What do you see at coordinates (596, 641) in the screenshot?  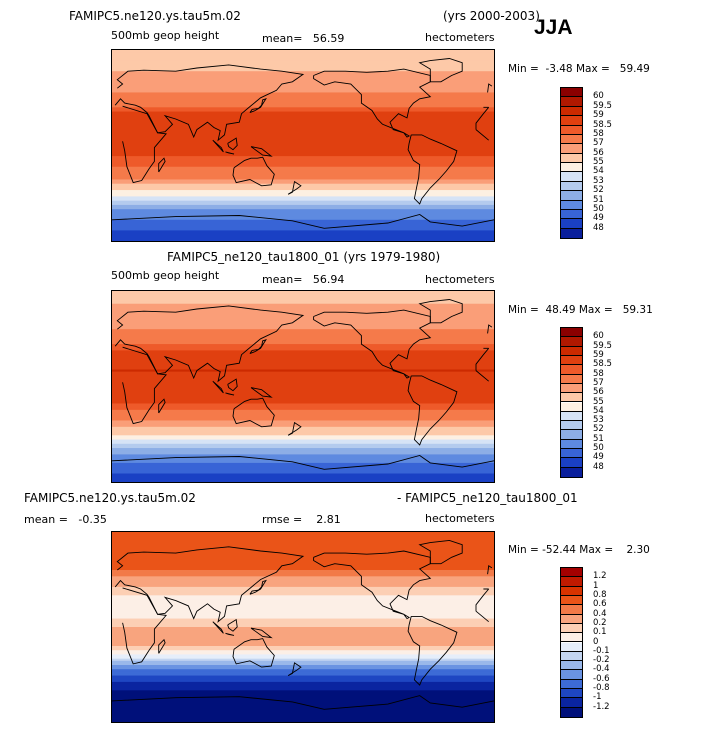 I see `colorbar-label: 0` at bounding box center [596, 641].